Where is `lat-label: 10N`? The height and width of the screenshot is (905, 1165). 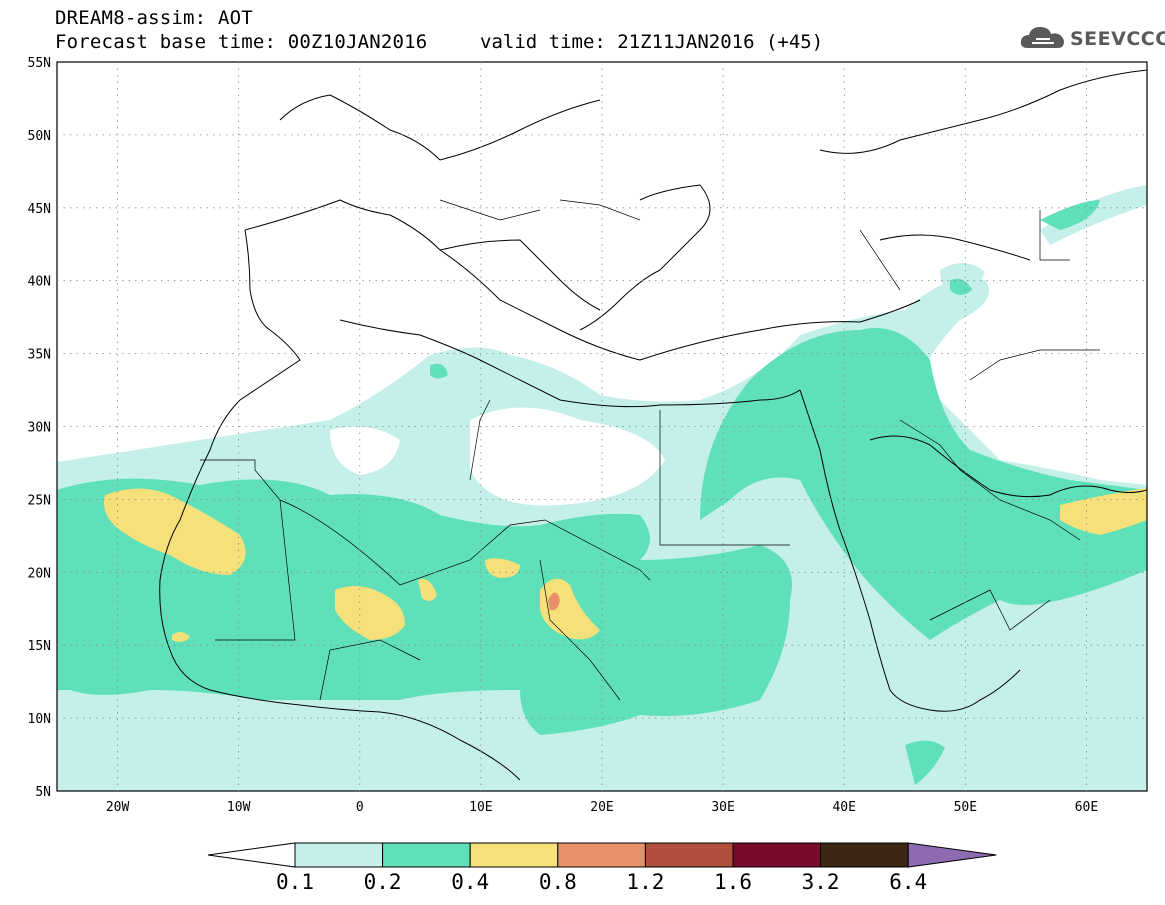 lat-label: 10N is located at coordinates (39, 719).